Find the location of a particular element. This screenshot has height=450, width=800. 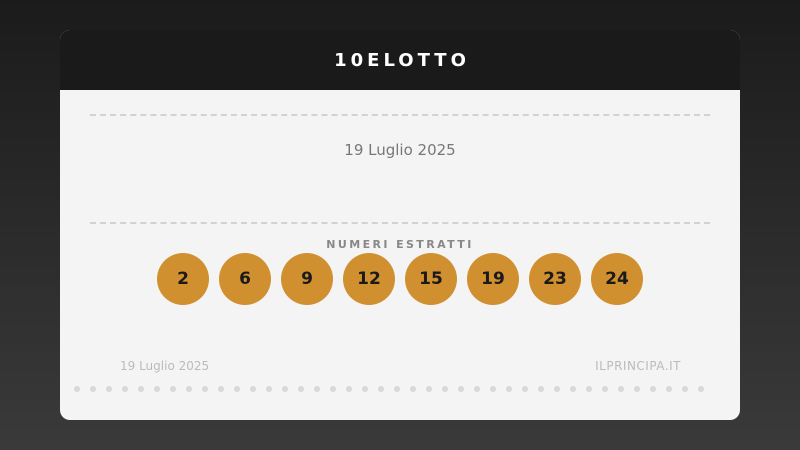

decorative-dots is located at coordinates (389, 389).